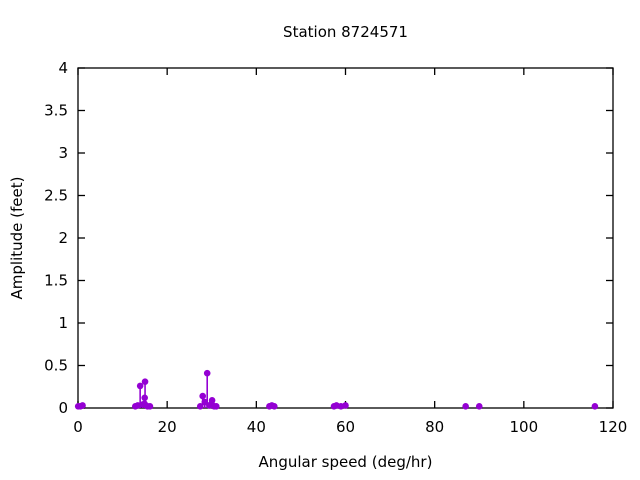  What do you see at coordinates (524, 427) in the screenshot?
I see `x-tick-label: 100` at bounding box center [524, 427].